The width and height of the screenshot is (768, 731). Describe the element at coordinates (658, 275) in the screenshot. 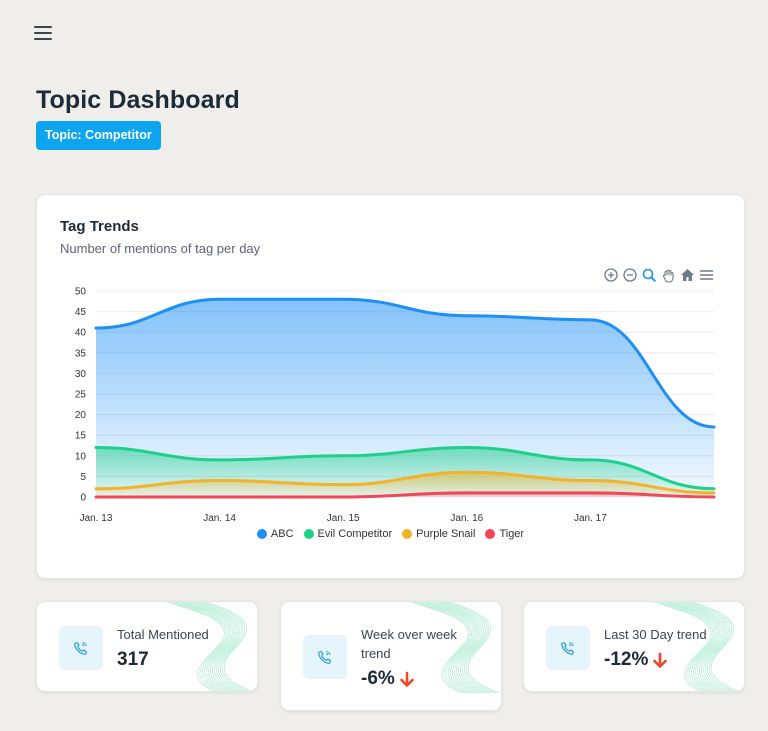

I see `chart-toolbar` at that location.